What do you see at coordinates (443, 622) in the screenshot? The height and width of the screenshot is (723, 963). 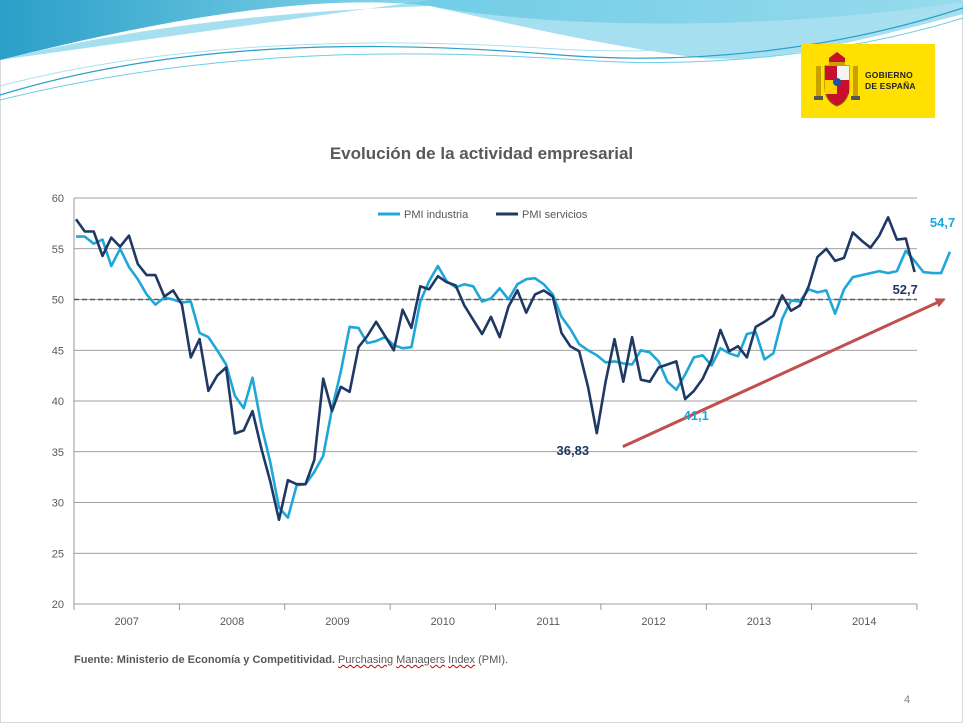 I see `x-tick-label: 2010` at bounding box center [443, 622].